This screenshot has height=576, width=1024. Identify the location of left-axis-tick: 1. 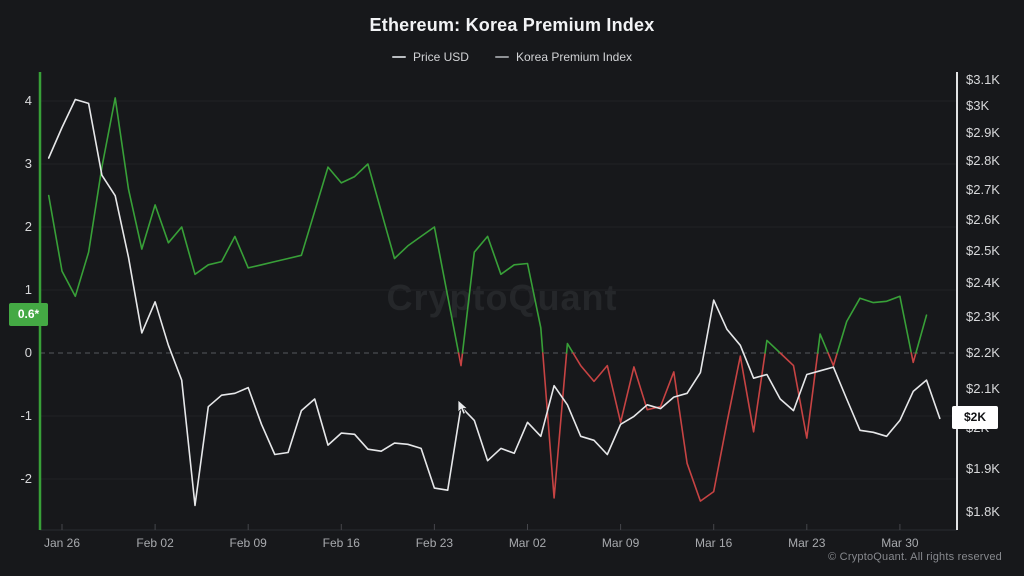
(28, 289).